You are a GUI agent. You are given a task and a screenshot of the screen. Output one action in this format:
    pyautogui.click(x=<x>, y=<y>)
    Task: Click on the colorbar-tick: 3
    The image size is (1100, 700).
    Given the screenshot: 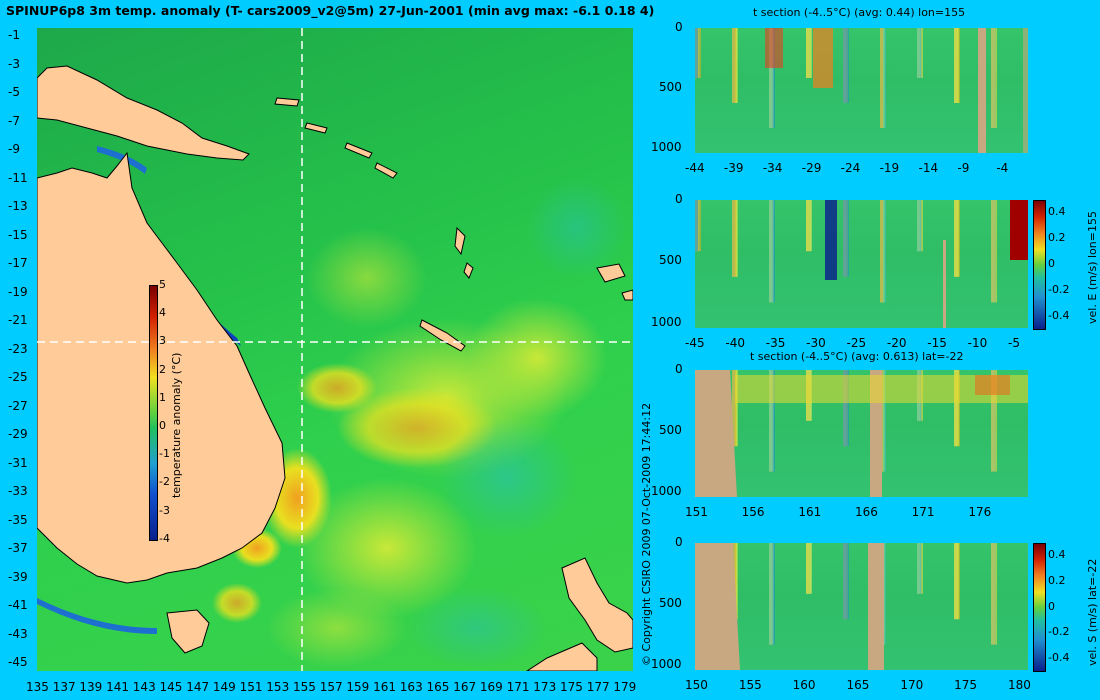 What is the action you would take?
    pyautogui.click(x=162, y=341)
    